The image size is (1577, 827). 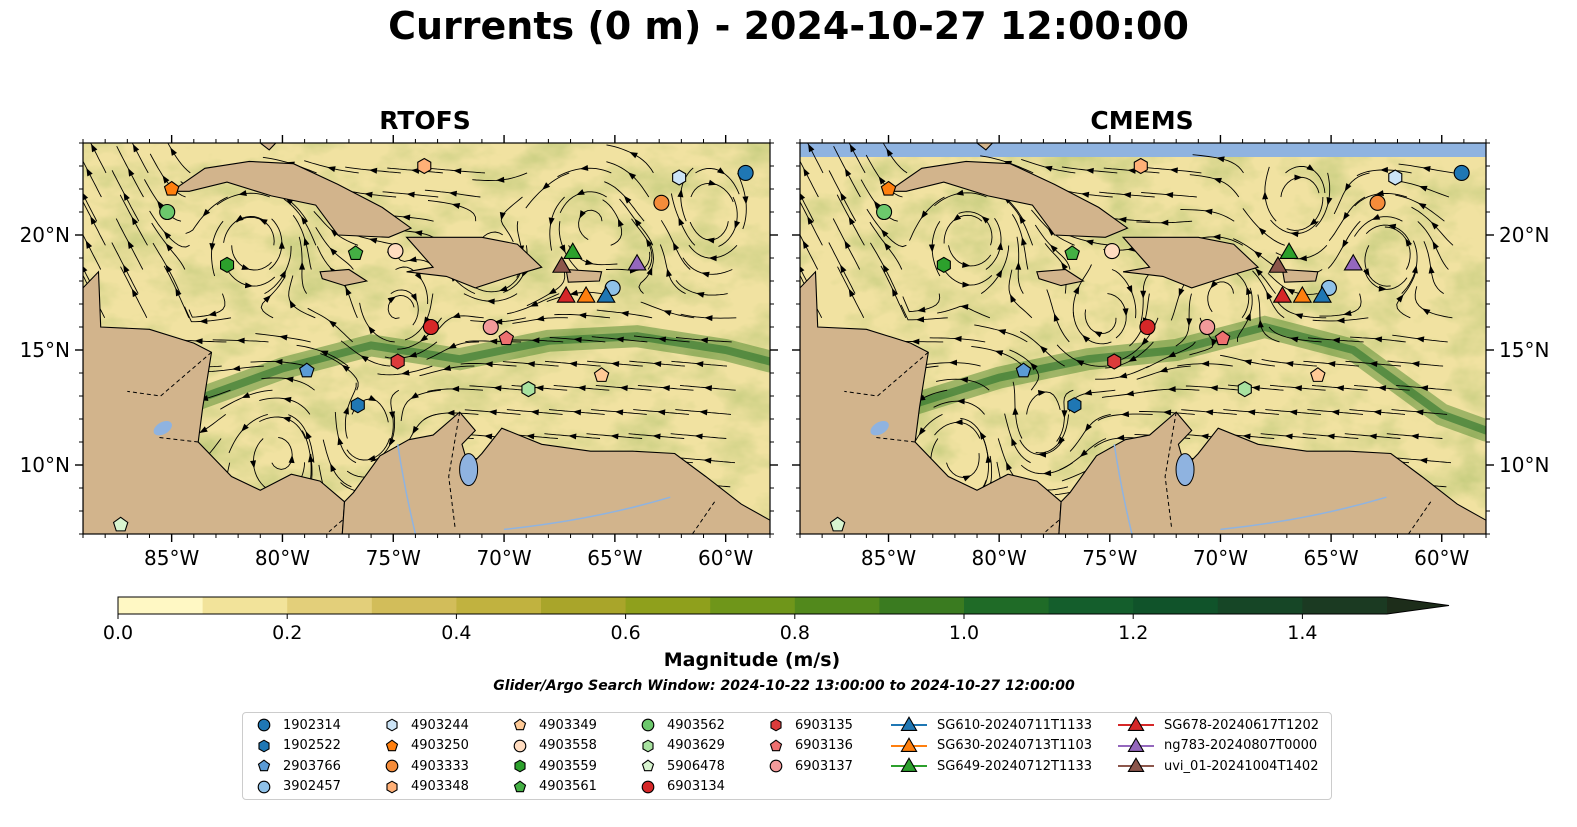 I want to click on legend-label: 4903348, so click(x=440, y=786).